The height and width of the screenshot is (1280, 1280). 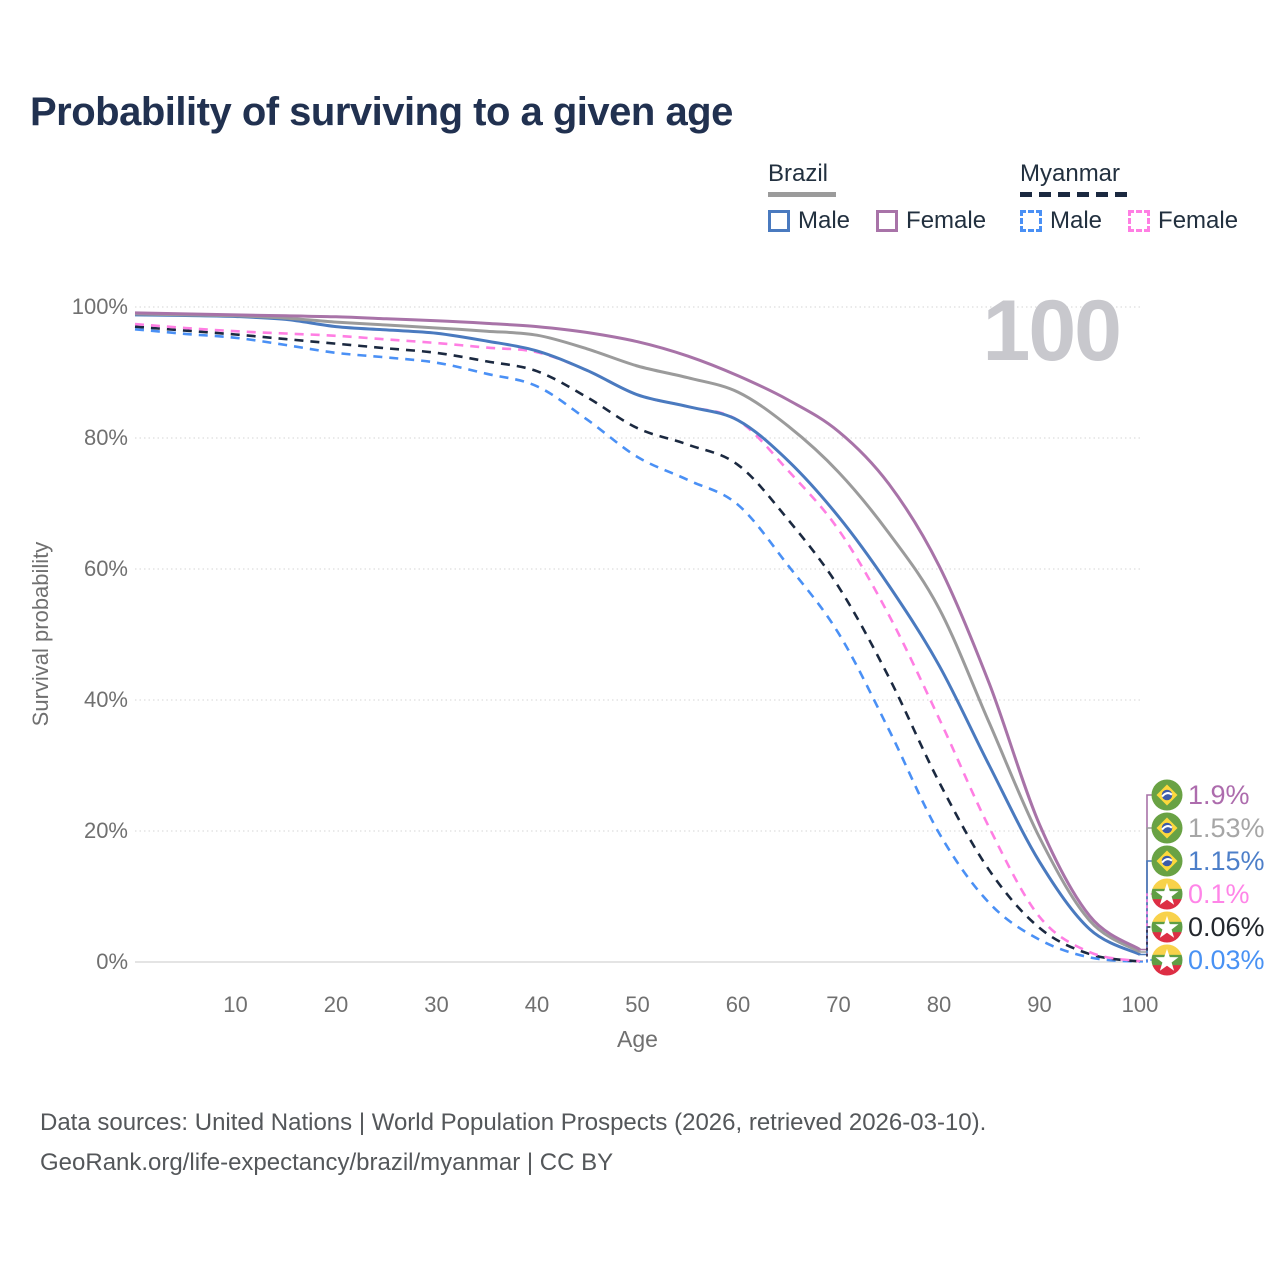 What do you see at coordinates (537, 1004) in the screenshot?
I see `x-tick-label: 40` at bounding box center [537, 1004].